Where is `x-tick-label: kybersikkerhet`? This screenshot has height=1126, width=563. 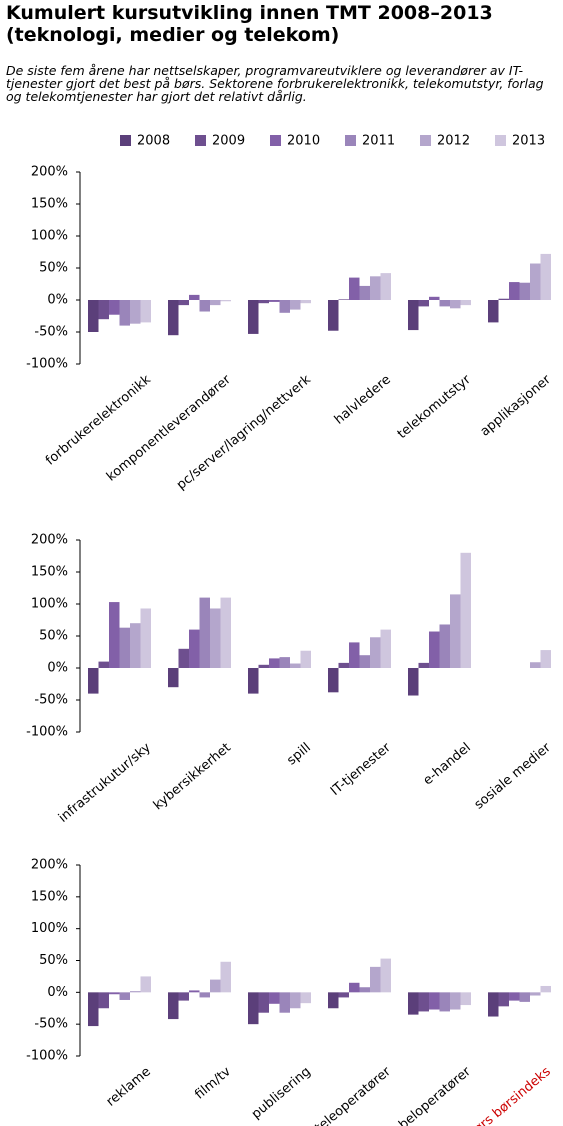
x-tick-label: kybersikkerhet is located at coordinates (192, 776).